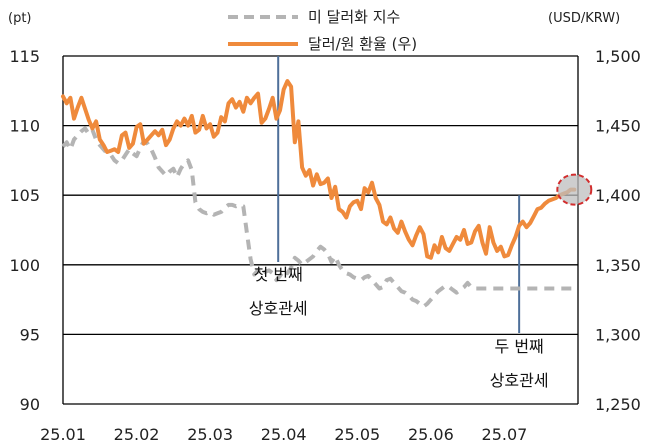  Describe the element at coordinates (505, 434) in the screenshot. I see `x-tick-label: 25.07` at that location.